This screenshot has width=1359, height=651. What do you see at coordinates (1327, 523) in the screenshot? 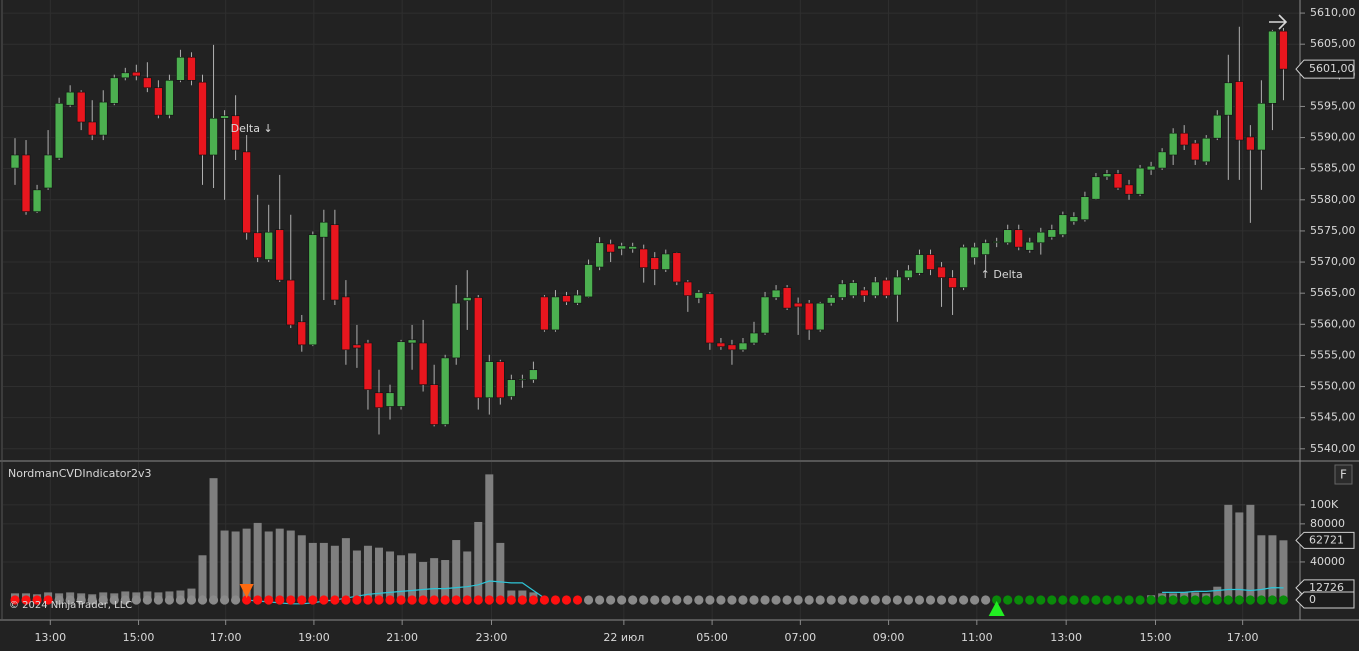
I see `y-tick-label: 80000` at bounding box center [1327, 523].